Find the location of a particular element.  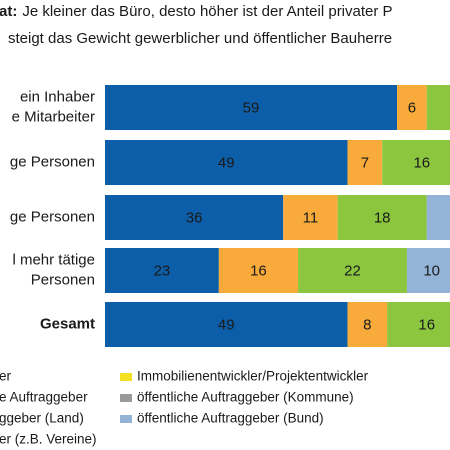

category-label: l mehr tätige is located at coordinates (53, 259).